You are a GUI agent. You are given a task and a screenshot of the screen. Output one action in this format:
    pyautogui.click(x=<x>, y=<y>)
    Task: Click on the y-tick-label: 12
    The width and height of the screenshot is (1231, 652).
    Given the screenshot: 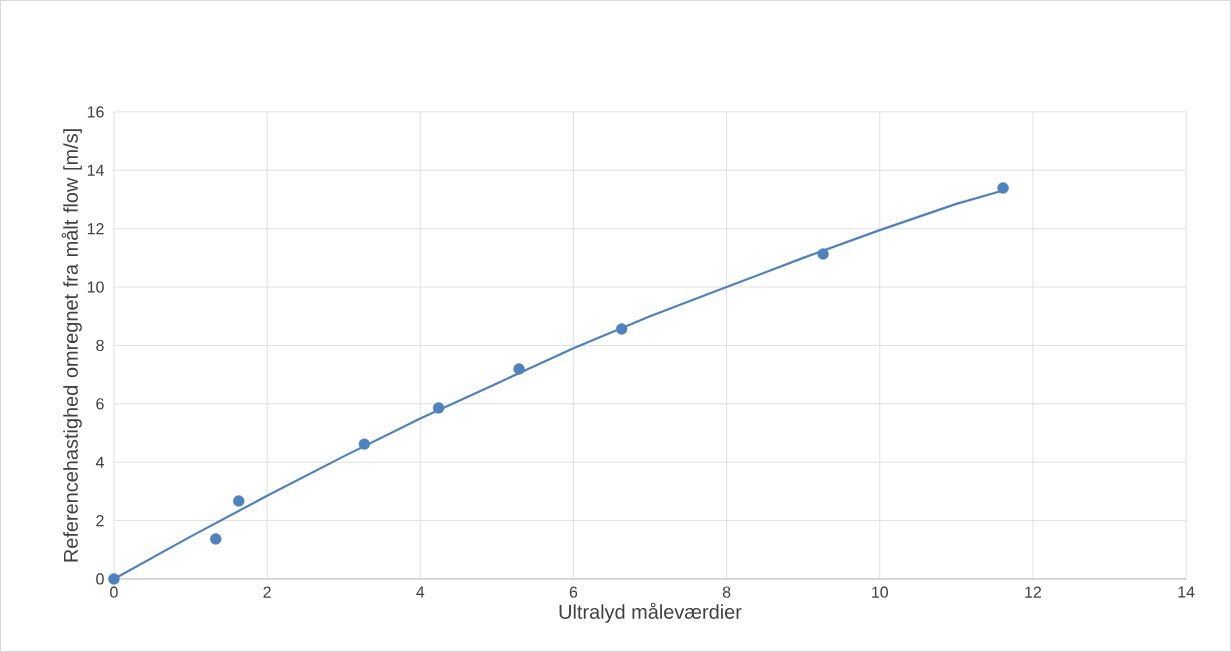 What is the action you would take?
    pyautogui.click(x=95, y=229)
    